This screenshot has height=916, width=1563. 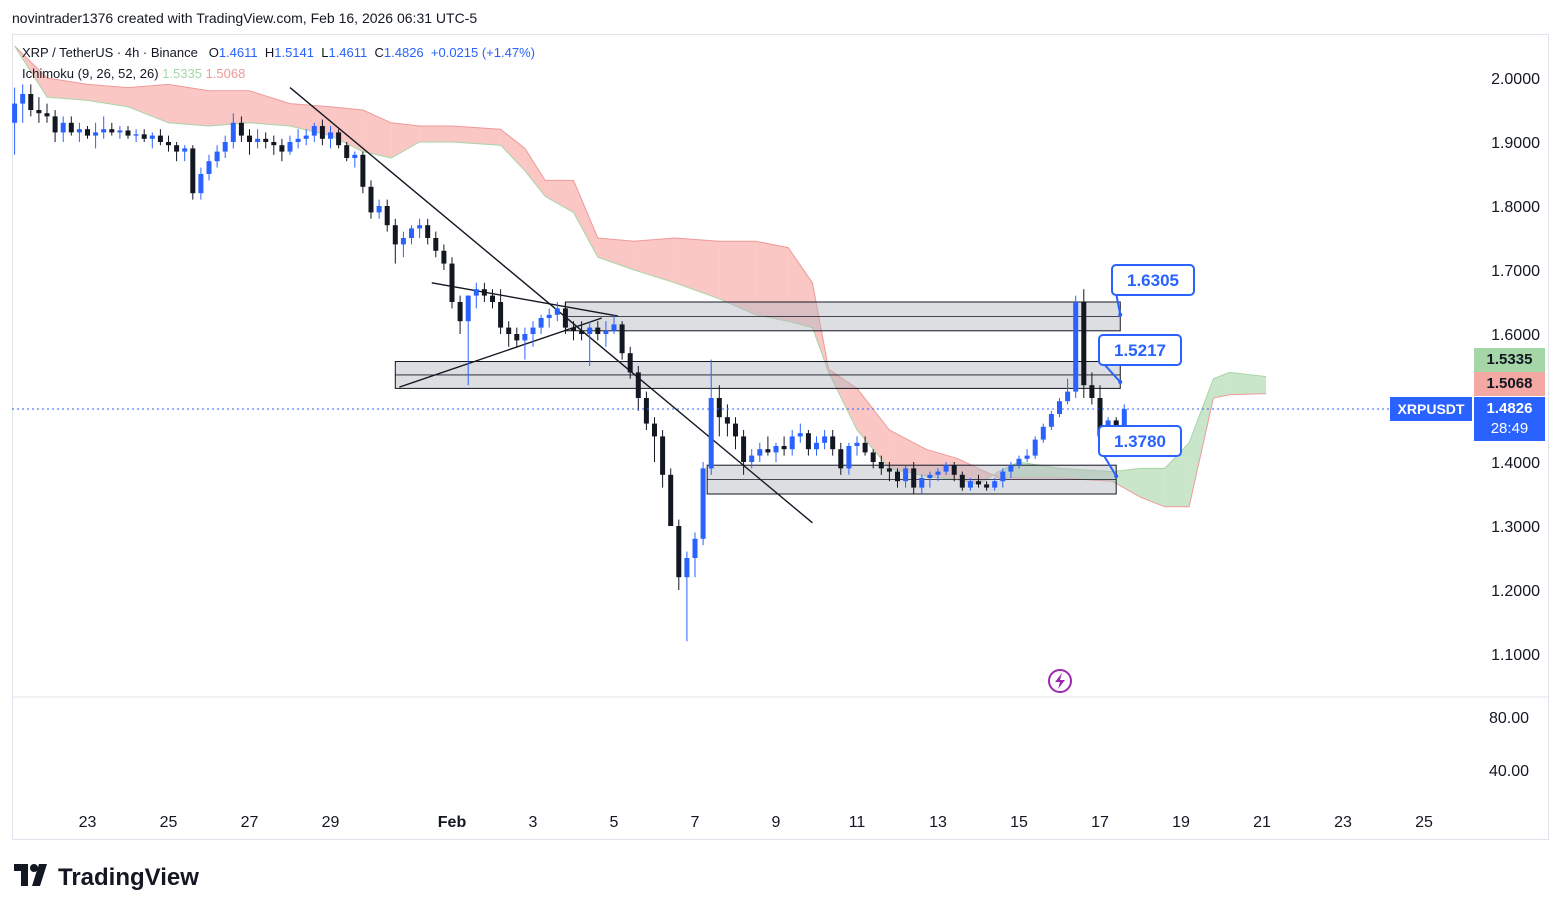 I want to click on time-axis-label: 19, so click(x=1181, y=822).